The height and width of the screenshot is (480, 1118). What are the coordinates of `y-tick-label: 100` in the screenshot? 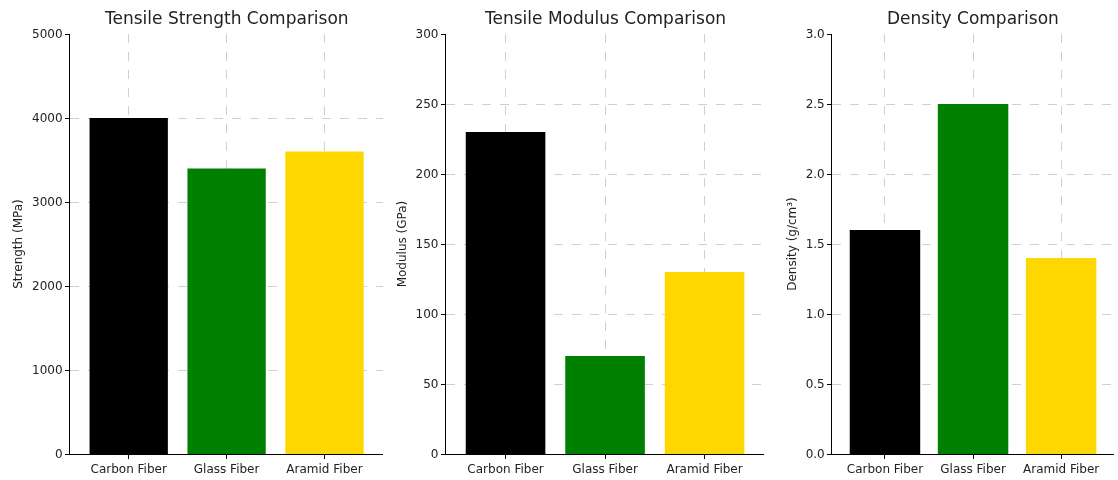 It's located at (427, 314).